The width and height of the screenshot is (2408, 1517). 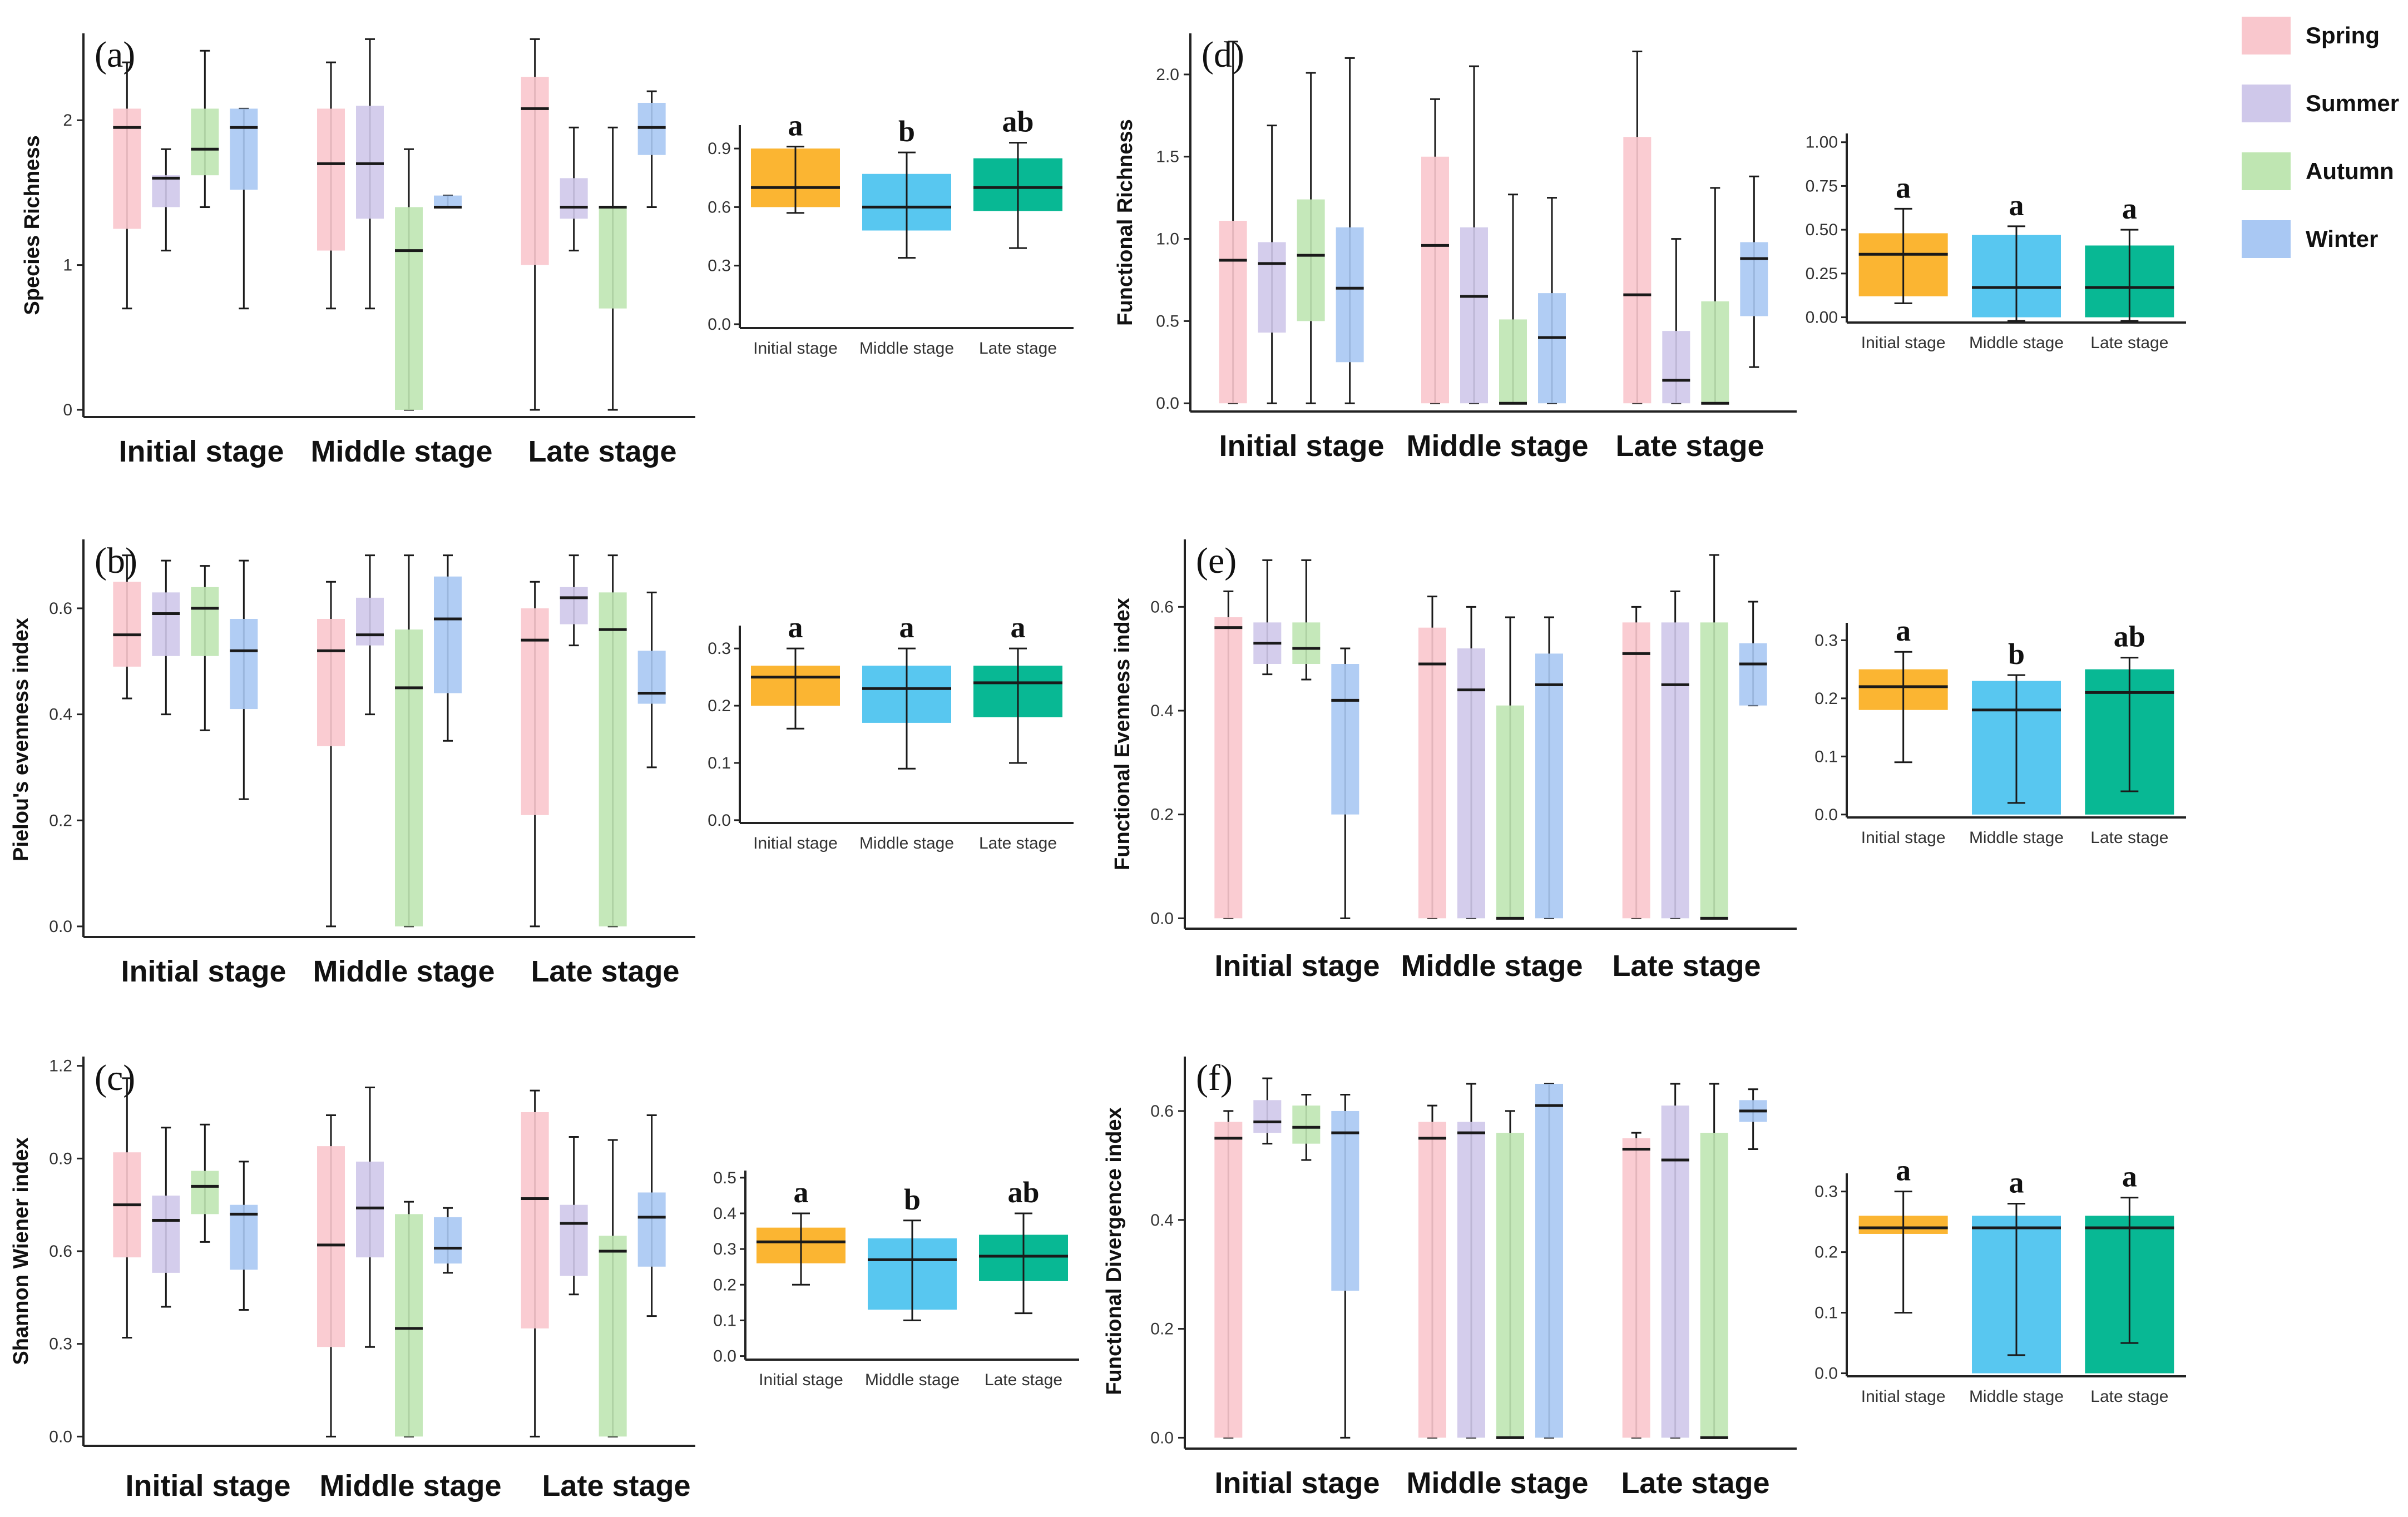 What do you see at coordinates (2311, 35) in the screenshot?
I see `legend-item-spring: Spring` at bounding box center [2311, 35].